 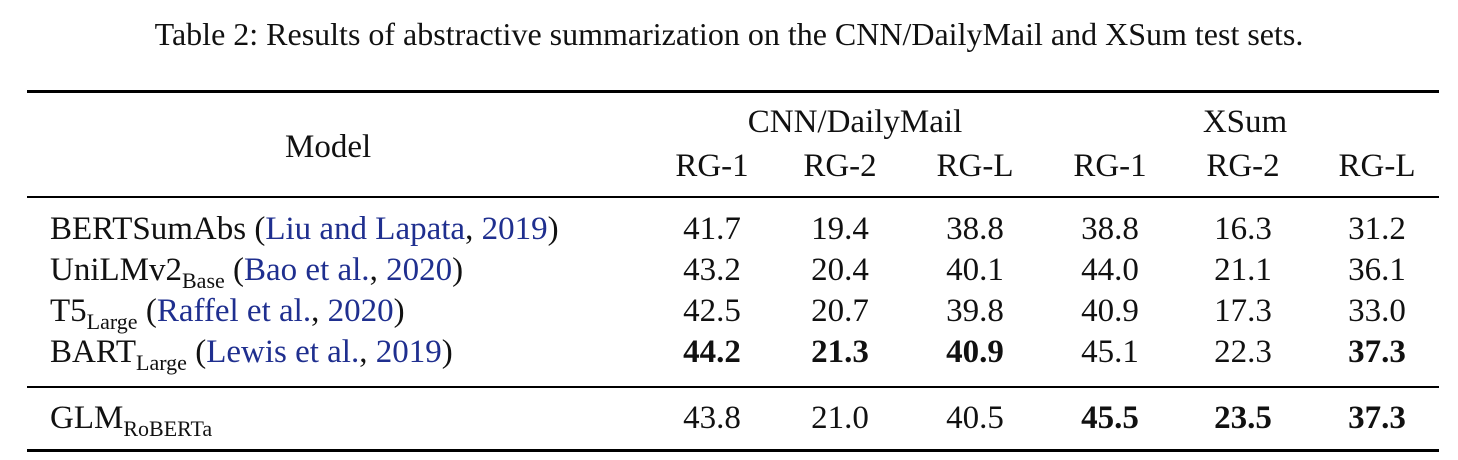 I want to click on bottom-rule, so click(x=733, y=450).